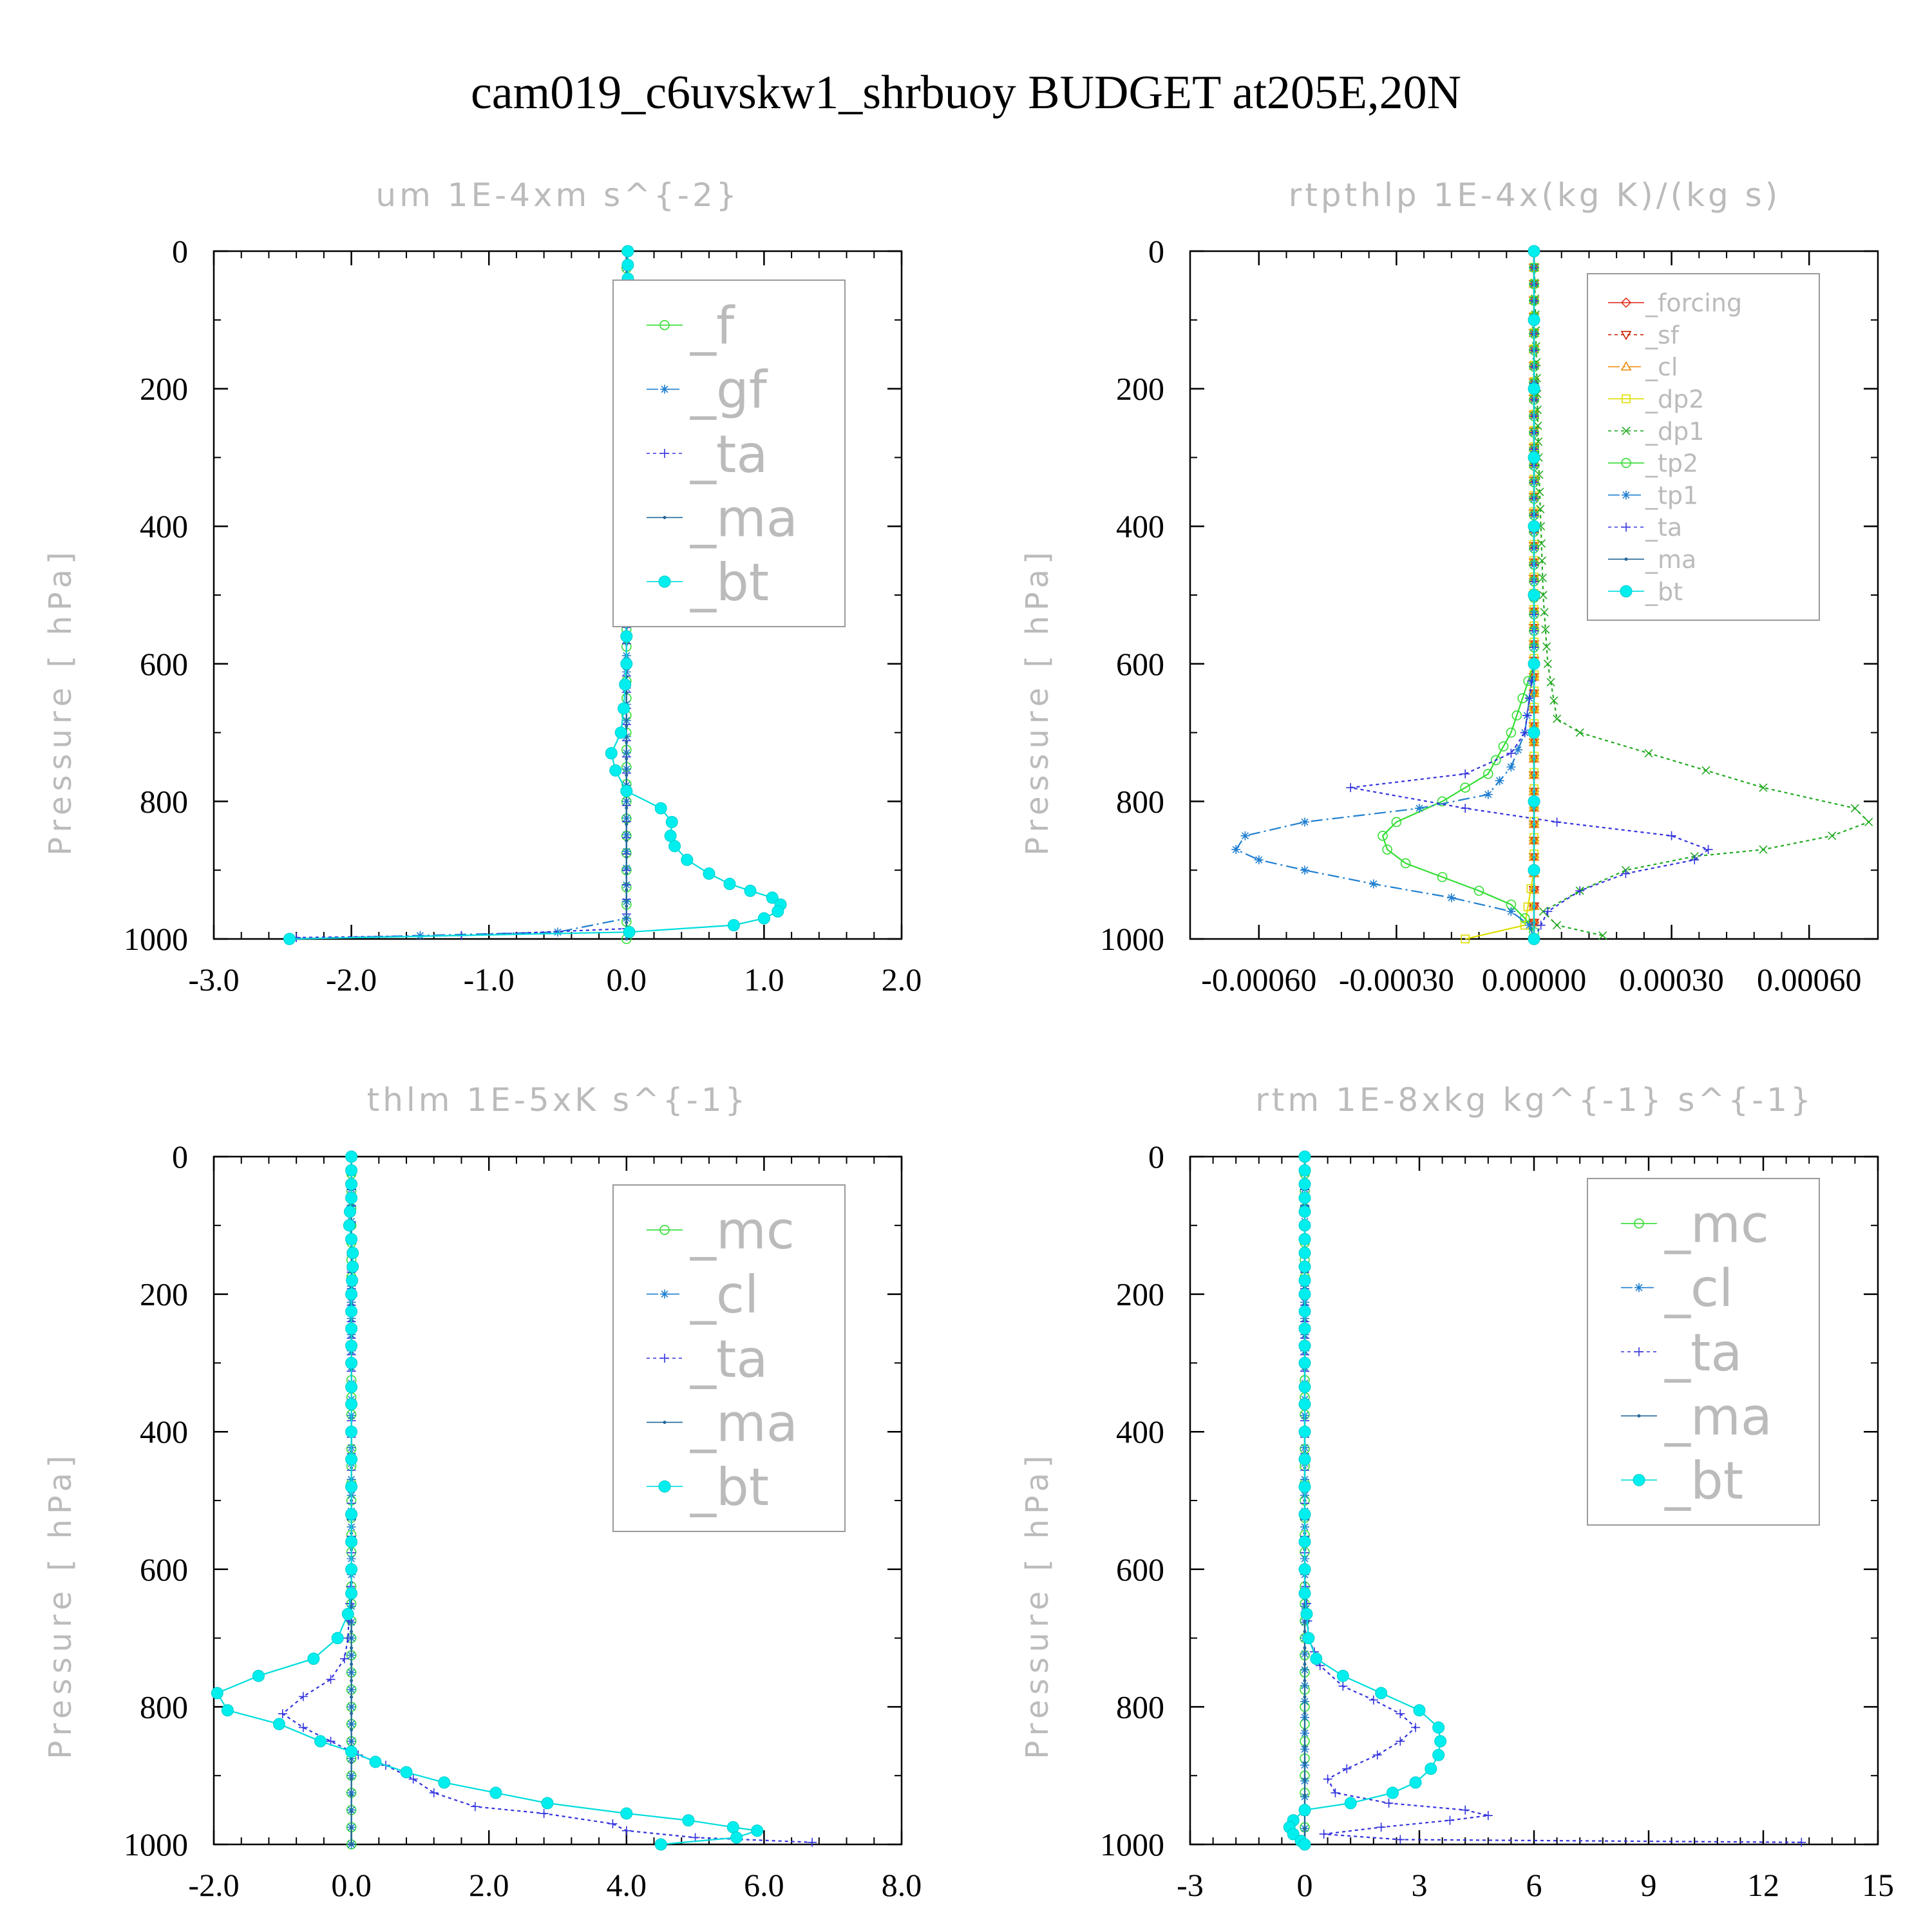 The image size is (1932, 1932). I want to click on legend-item: _mc, so click(1695, 1225).